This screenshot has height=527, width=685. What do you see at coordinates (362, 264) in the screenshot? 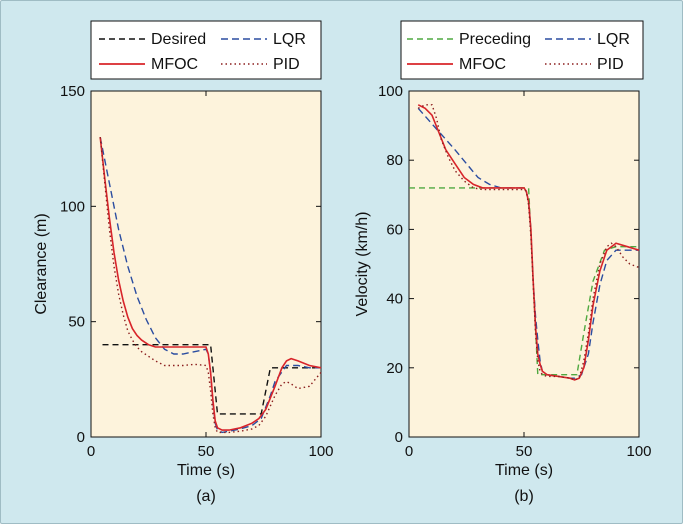
I see `velocity-y-axis-label: Velocity (km/h)` at bounding box center [362, 264].